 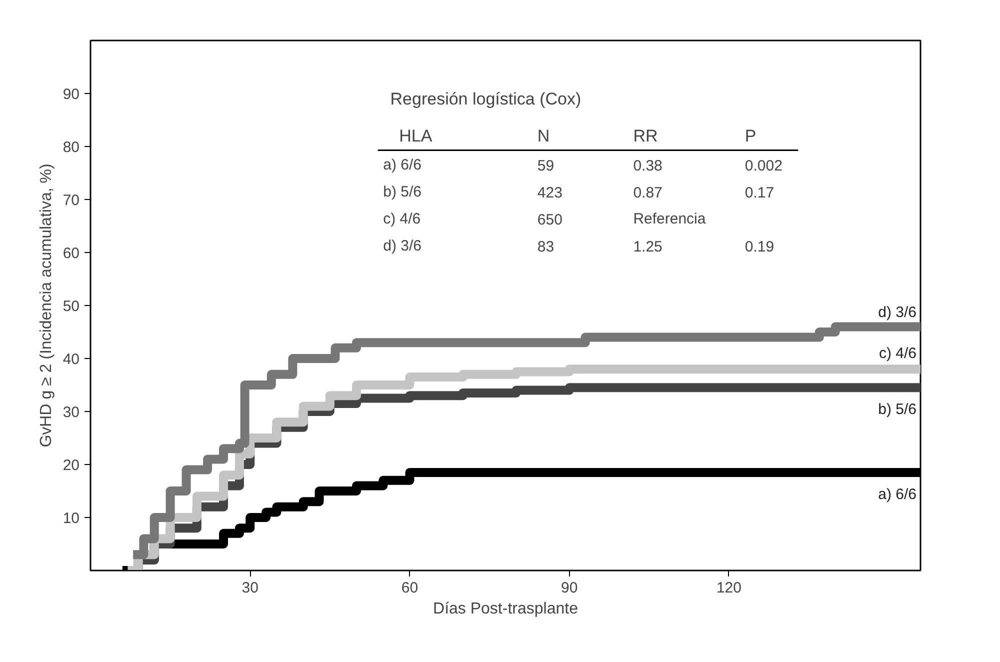 I want to click on annotation: 423, so click(x=549, y=193).